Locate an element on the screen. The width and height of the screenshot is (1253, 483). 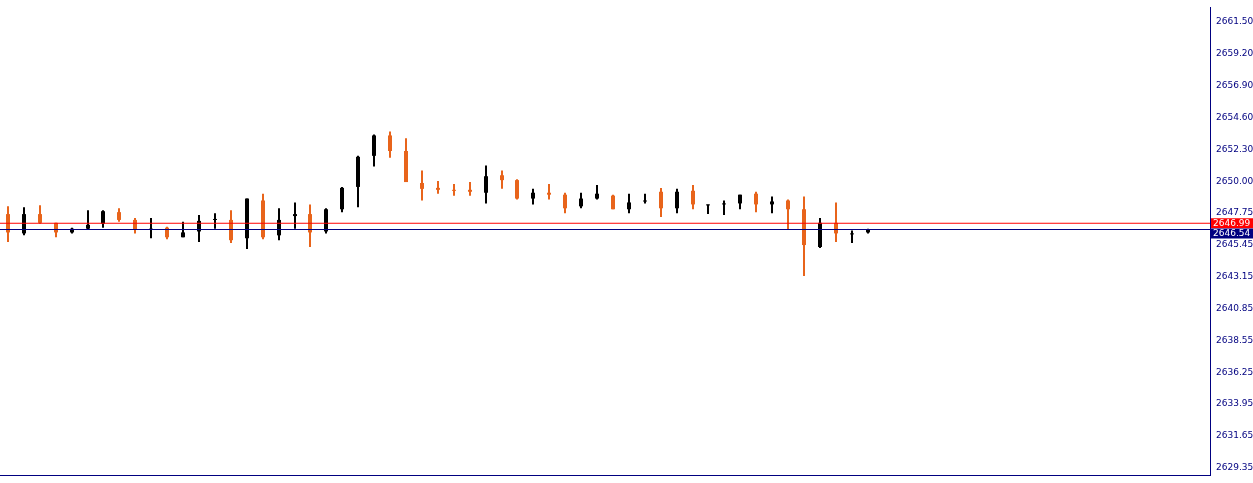
y-tick-label: 2652.30 is located at coordinates (1234, 148).